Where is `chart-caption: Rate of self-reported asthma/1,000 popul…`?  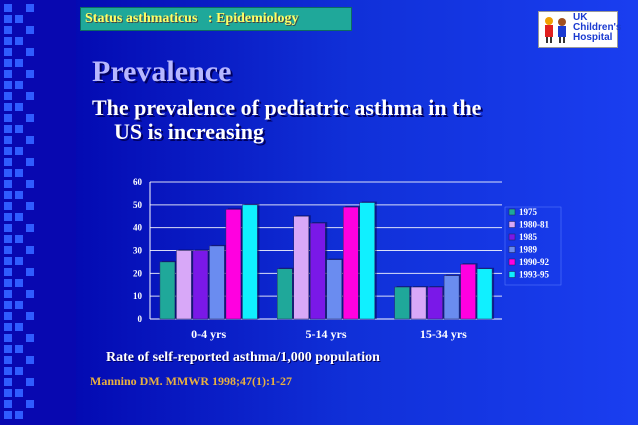
chart-caption: Rate of self-reported asthma/1,000 popul… is located at coordinates (243, 357).